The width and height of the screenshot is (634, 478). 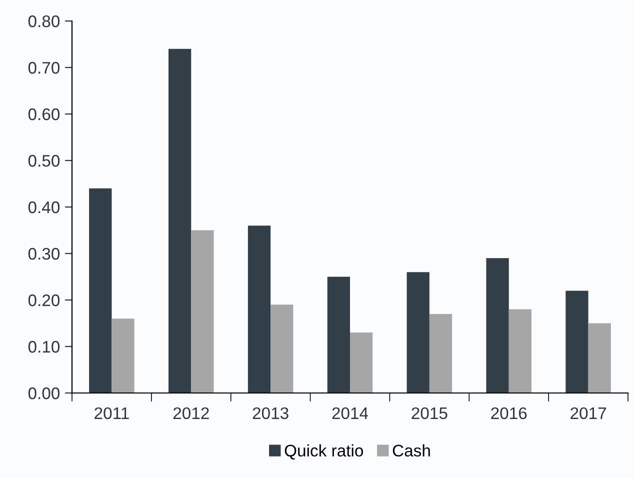 I want to click on x-tick-label: 2012, so click(x=191, y=413).